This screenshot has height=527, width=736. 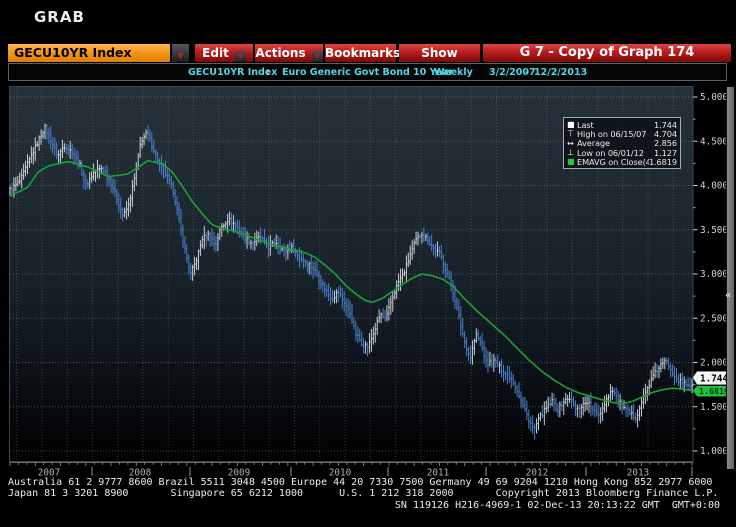 I want to click on average-marker-icon: ↔, so click(x=570, y=143).